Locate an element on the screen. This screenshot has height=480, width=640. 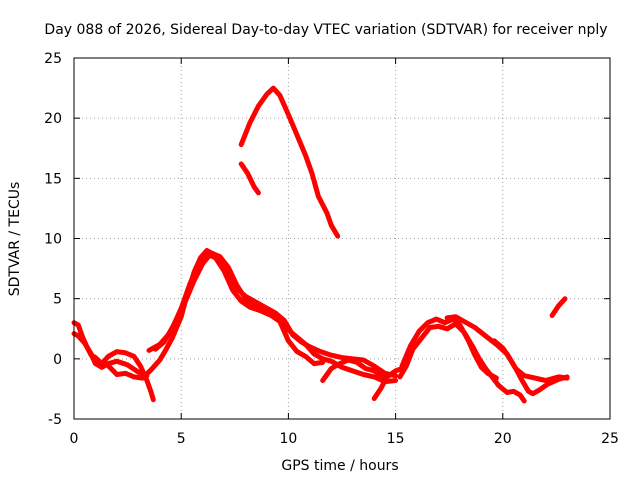
y-tick-label: 0 is located at coordinates (57, 360).